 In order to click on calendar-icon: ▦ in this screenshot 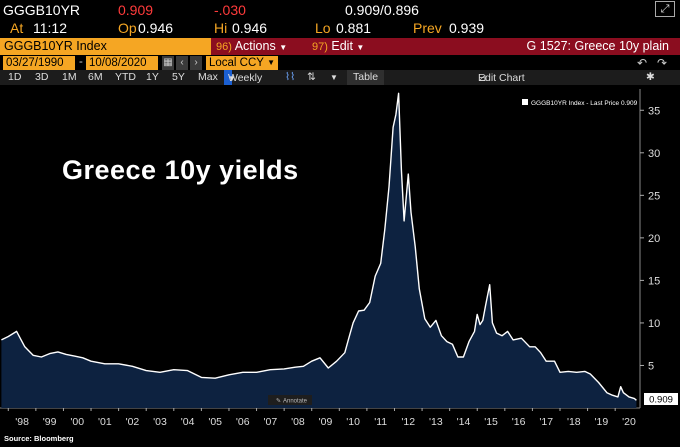, I will do `click(168, 63)`.